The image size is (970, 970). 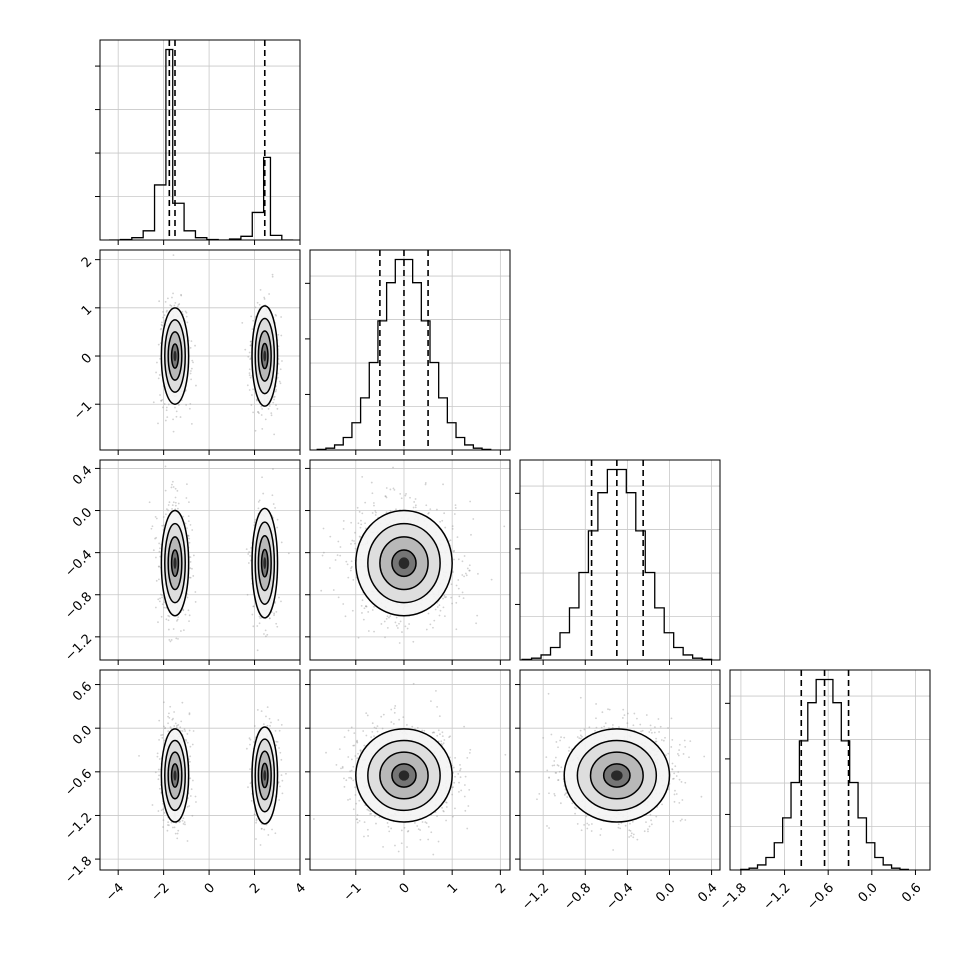 I want to click on joint-panel-3-2: −1.2 −0.8 −0.4 0.0 0.4, so click(x=618, y=791).